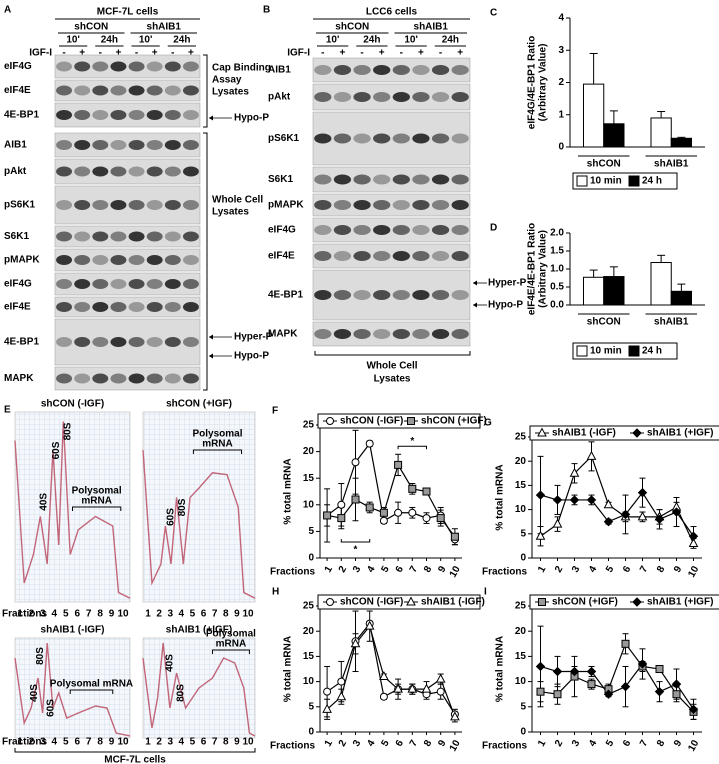 Image resolution: width=719 pixels, height=764 pixels. I want to click on fraction-number: 7, so click(215, 742).